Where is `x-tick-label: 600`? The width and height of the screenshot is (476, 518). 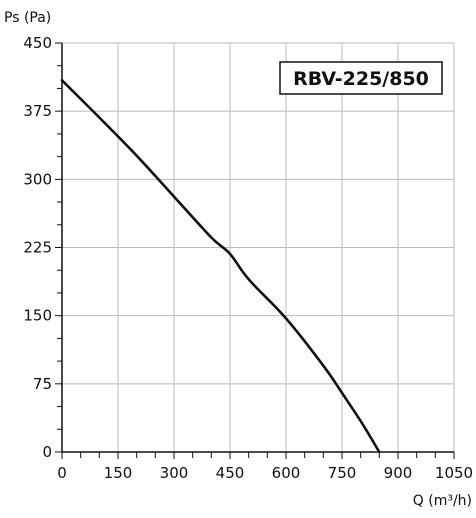 x-tick-label: 600 is located at coordinates (286, 473).